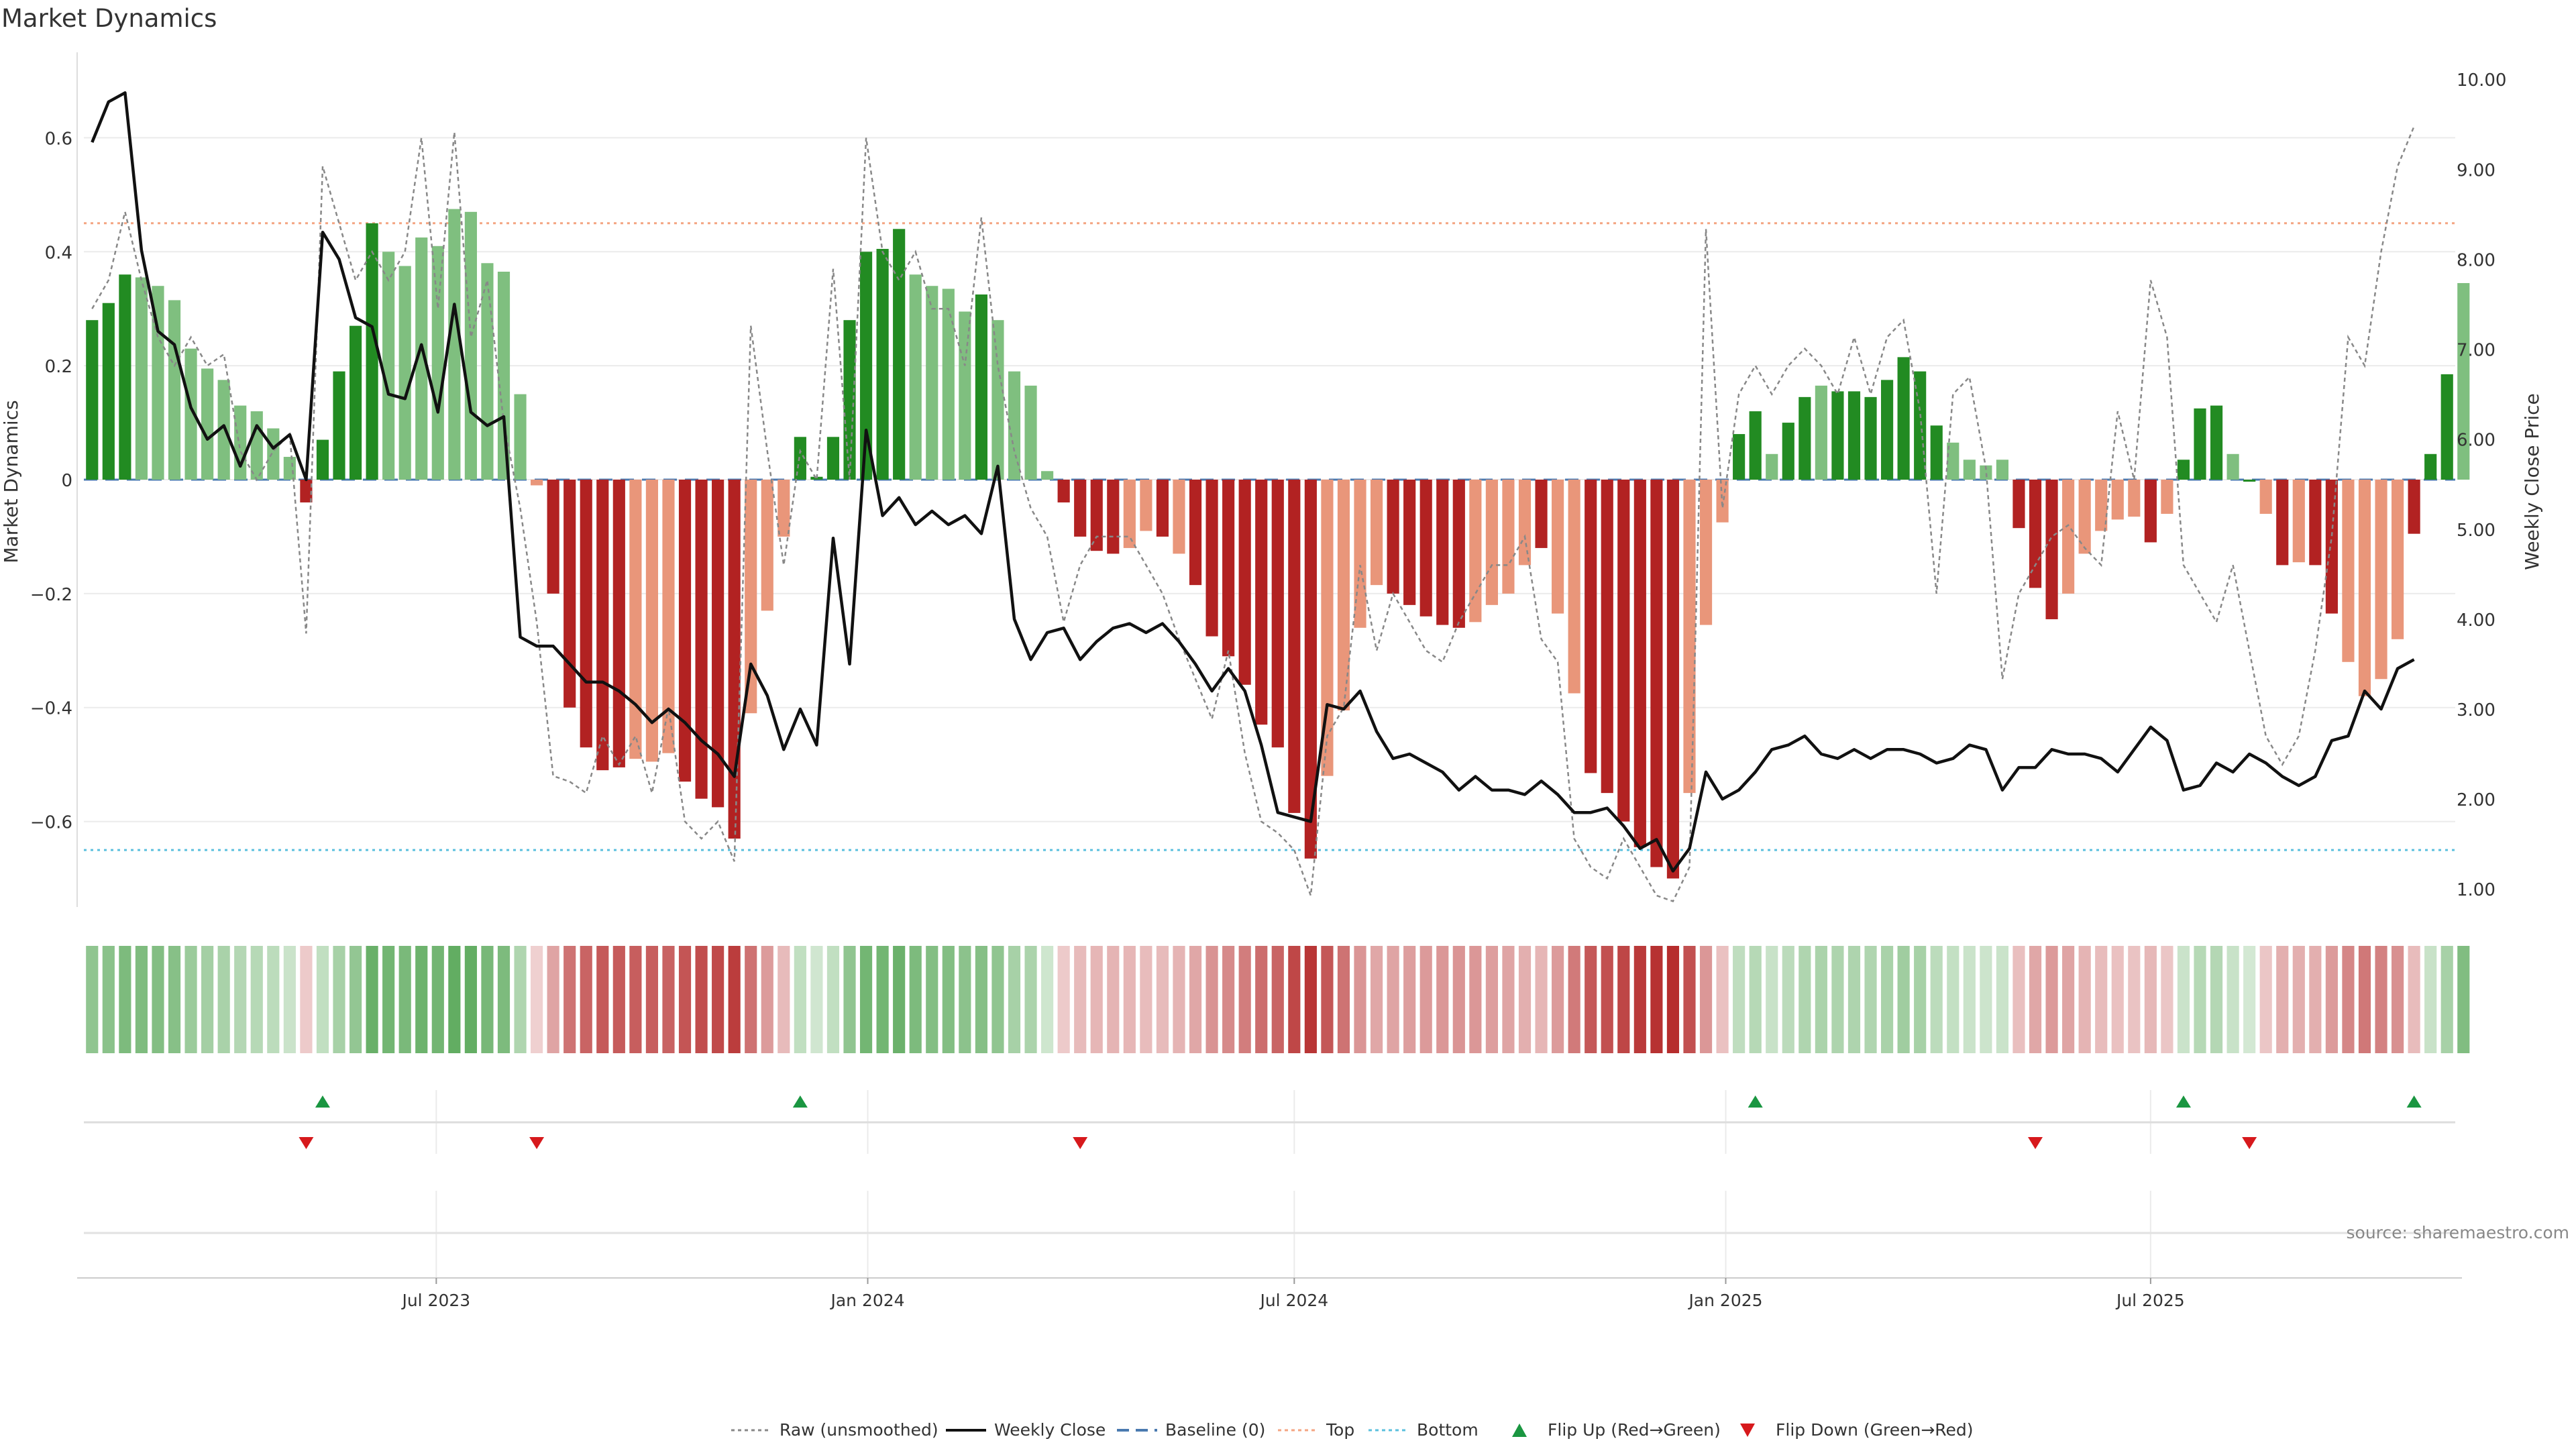 This screenshot has width=2576, height=1449. What do you see at coordinates (2476, 800) in the screenshot?
I see `right-tick-label: 2.00` at bounding box center [2476, 800].